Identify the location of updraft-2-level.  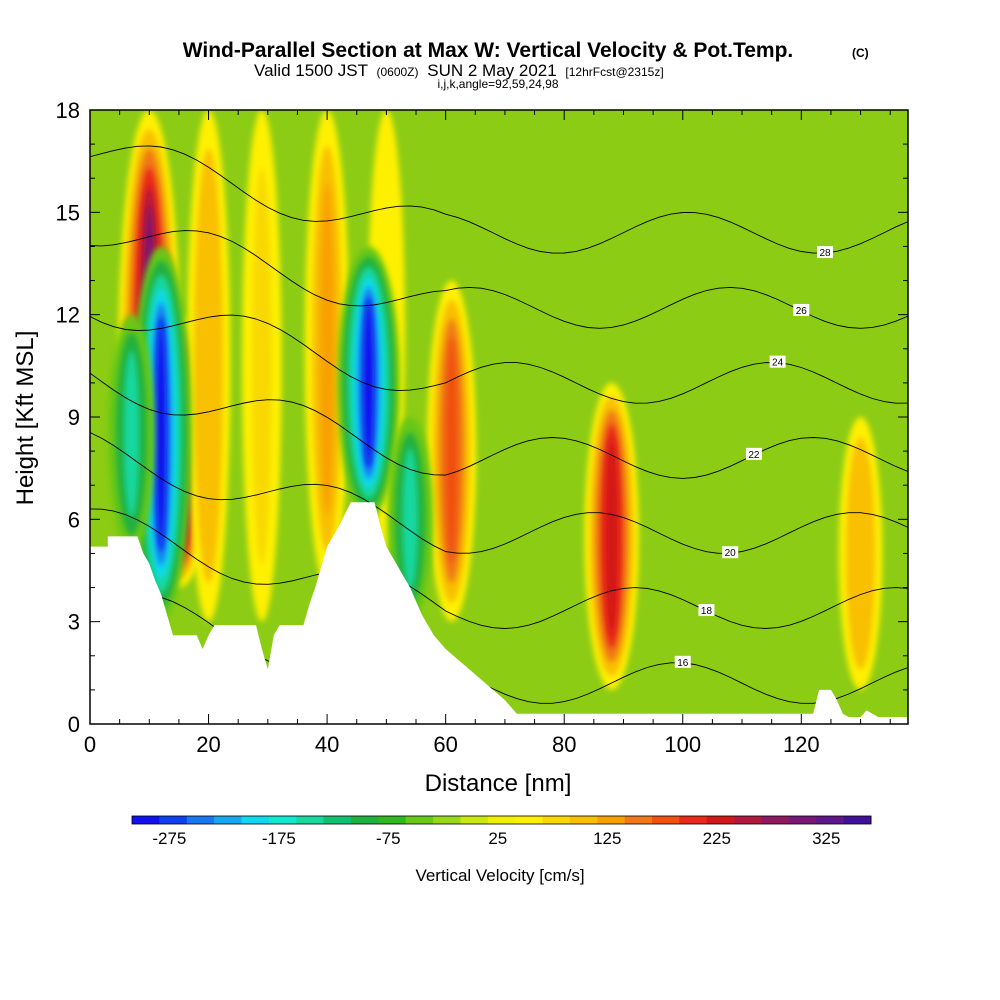
(208, 365).